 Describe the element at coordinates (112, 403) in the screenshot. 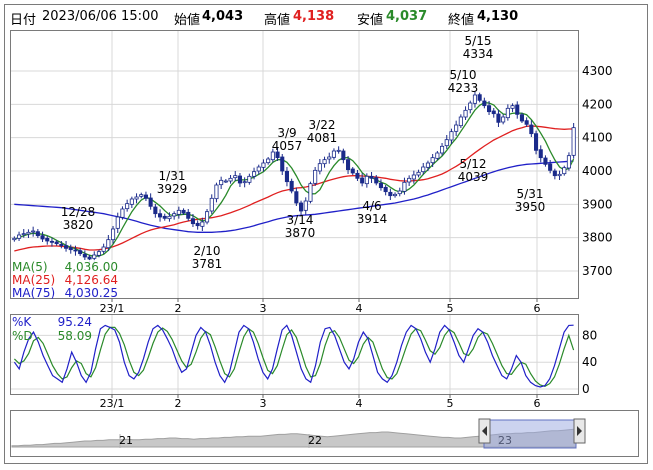

I see `stochastic-x-tick: 23/1` at that location.